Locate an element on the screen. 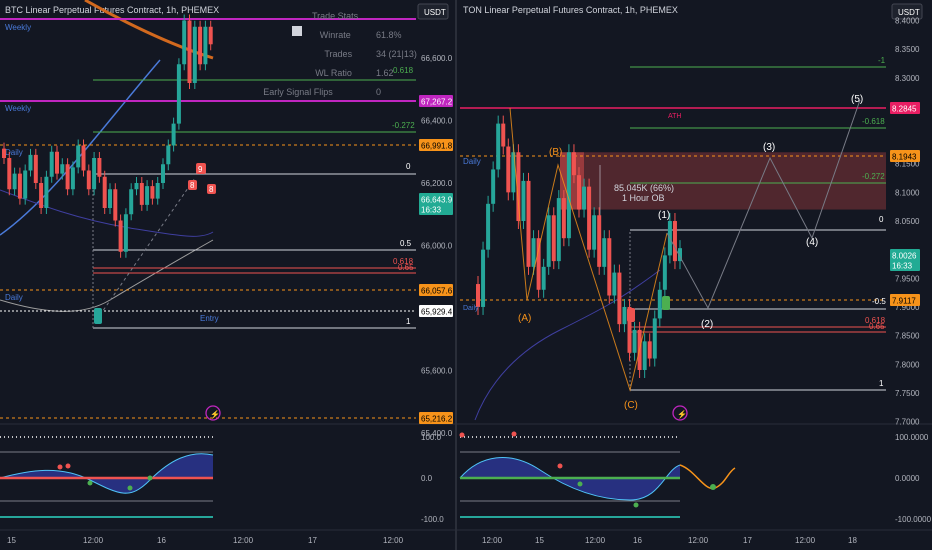 The image size is (932, 550). right-y-tick: 7.8000 is located at coordinates (907, 364).